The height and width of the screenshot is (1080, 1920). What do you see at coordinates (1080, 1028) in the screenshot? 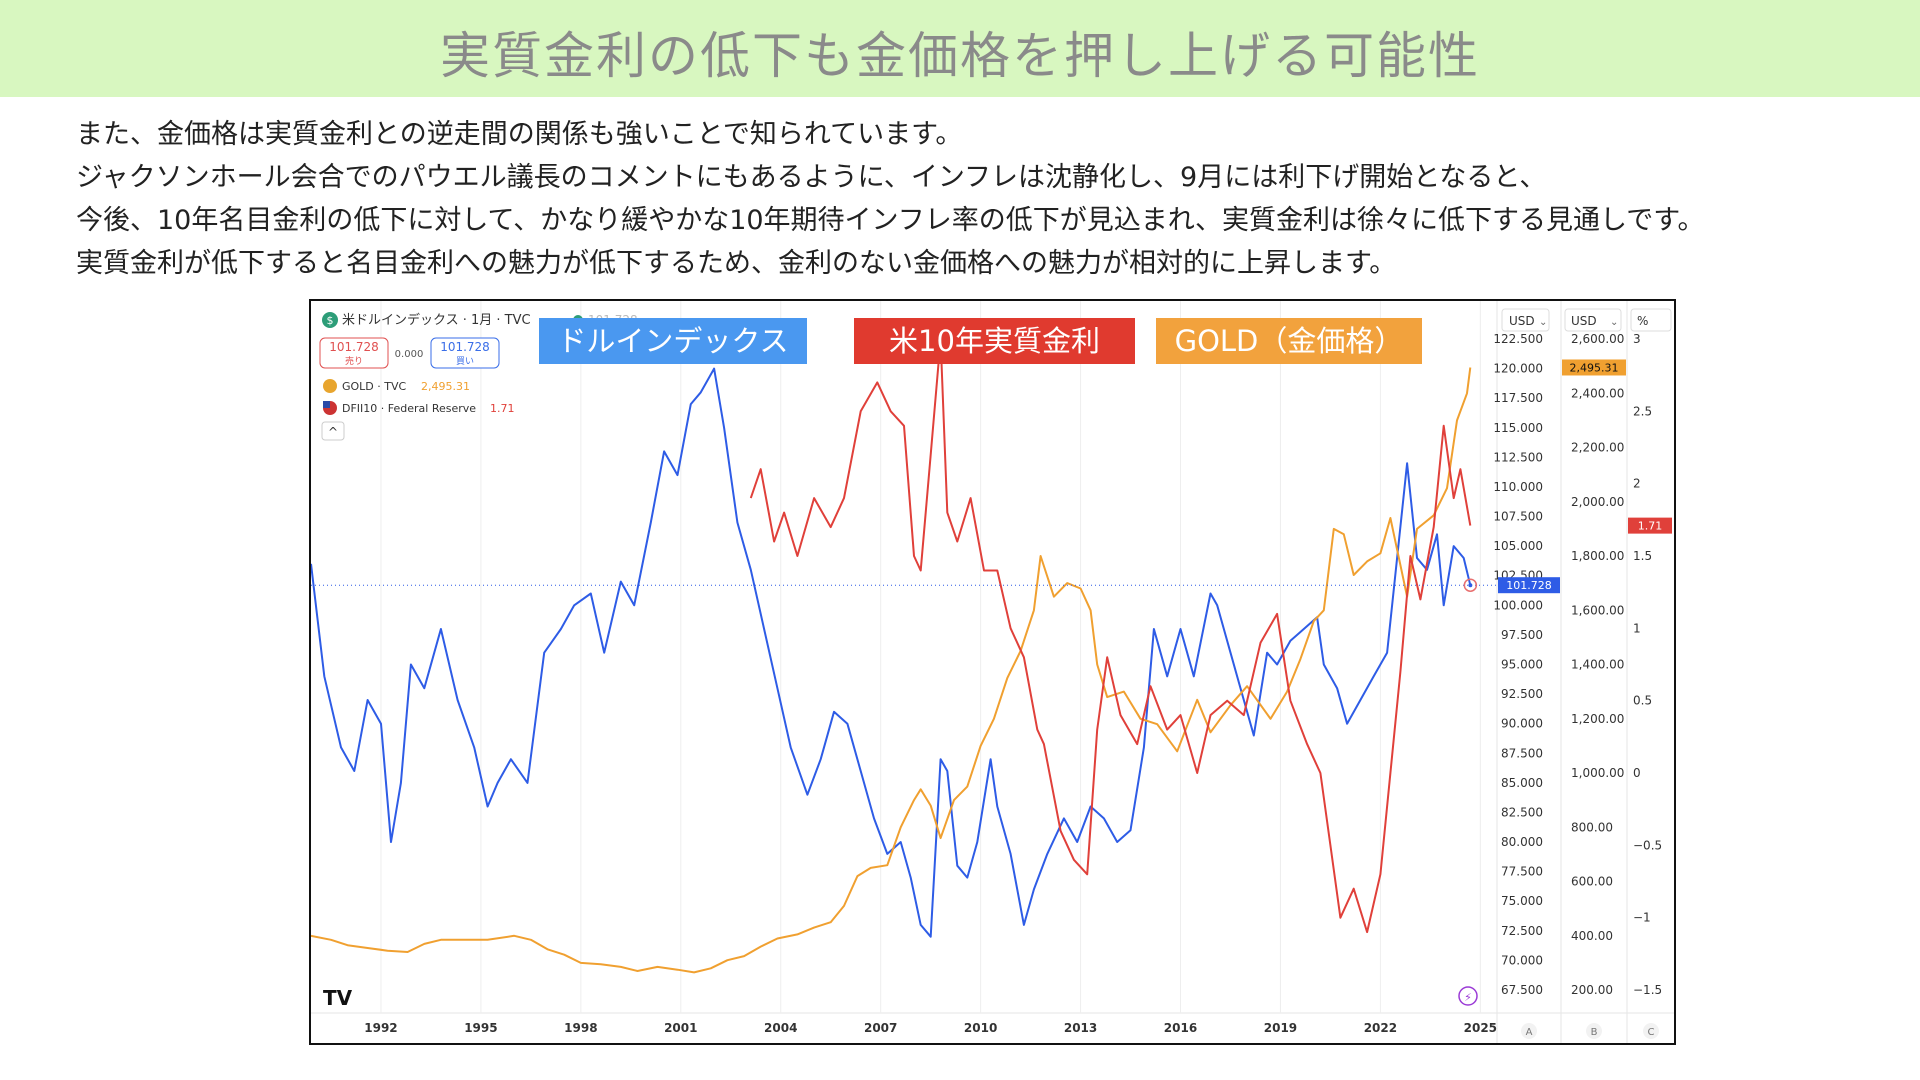
I see `x-tick-label: 2013` at bounding box center [1080, 1028].